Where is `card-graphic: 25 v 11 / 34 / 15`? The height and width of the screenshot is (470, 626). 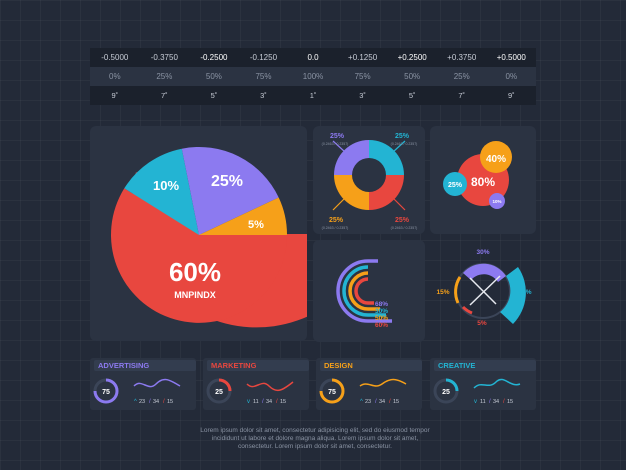 card-graphic: 25 v 11 / 34 / 15 is located at coordinates (477, 391).